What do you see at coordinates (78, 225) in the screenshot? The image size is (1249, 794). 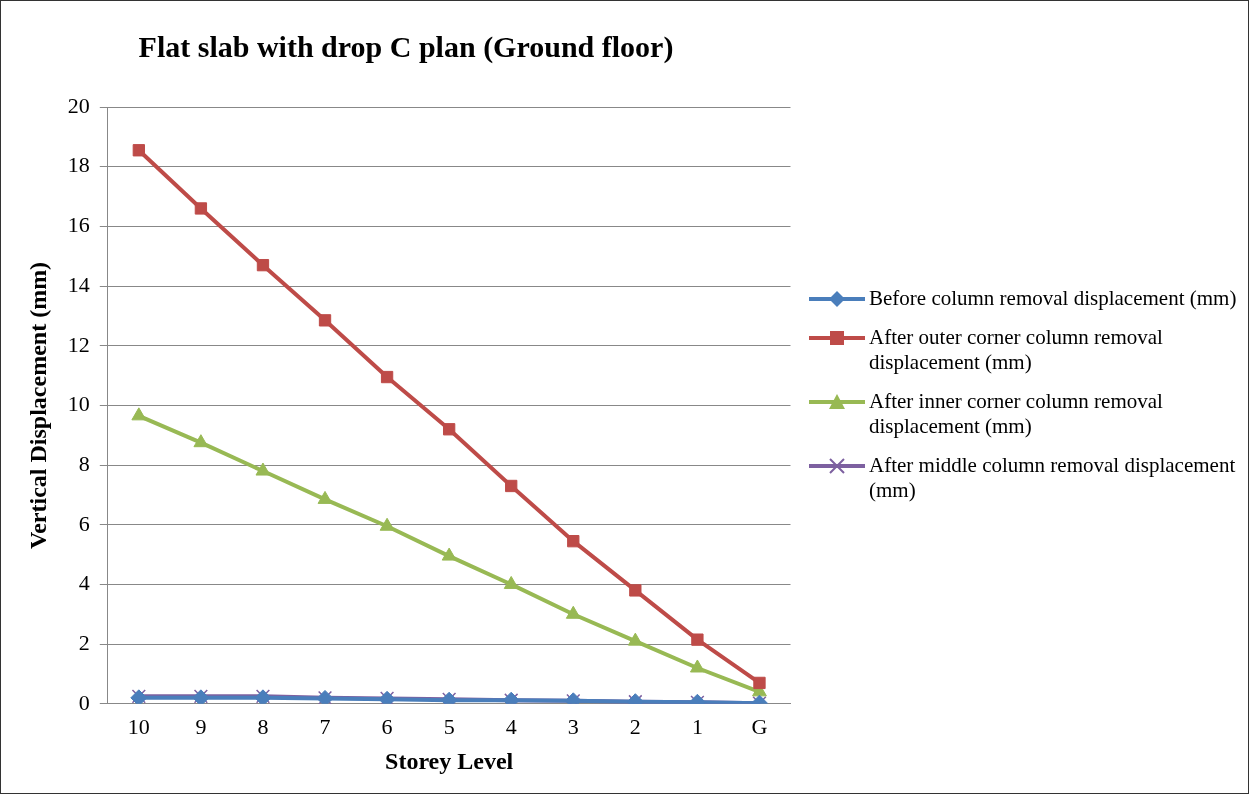 I see `y-tick-label: 16` at bounding box center [78, 225].